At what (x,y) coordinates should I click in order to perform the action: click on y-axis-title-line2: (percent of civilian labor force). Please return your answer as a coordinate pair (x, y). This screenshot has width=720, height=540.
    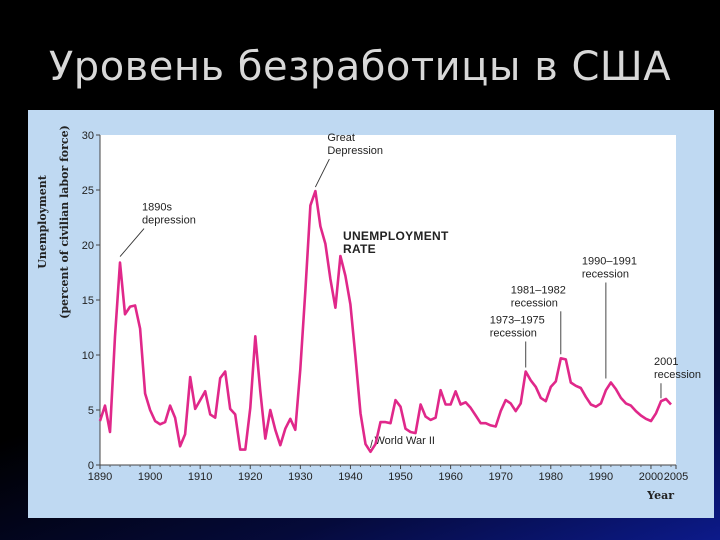
    Looking at the image, I should click on (64, 222).